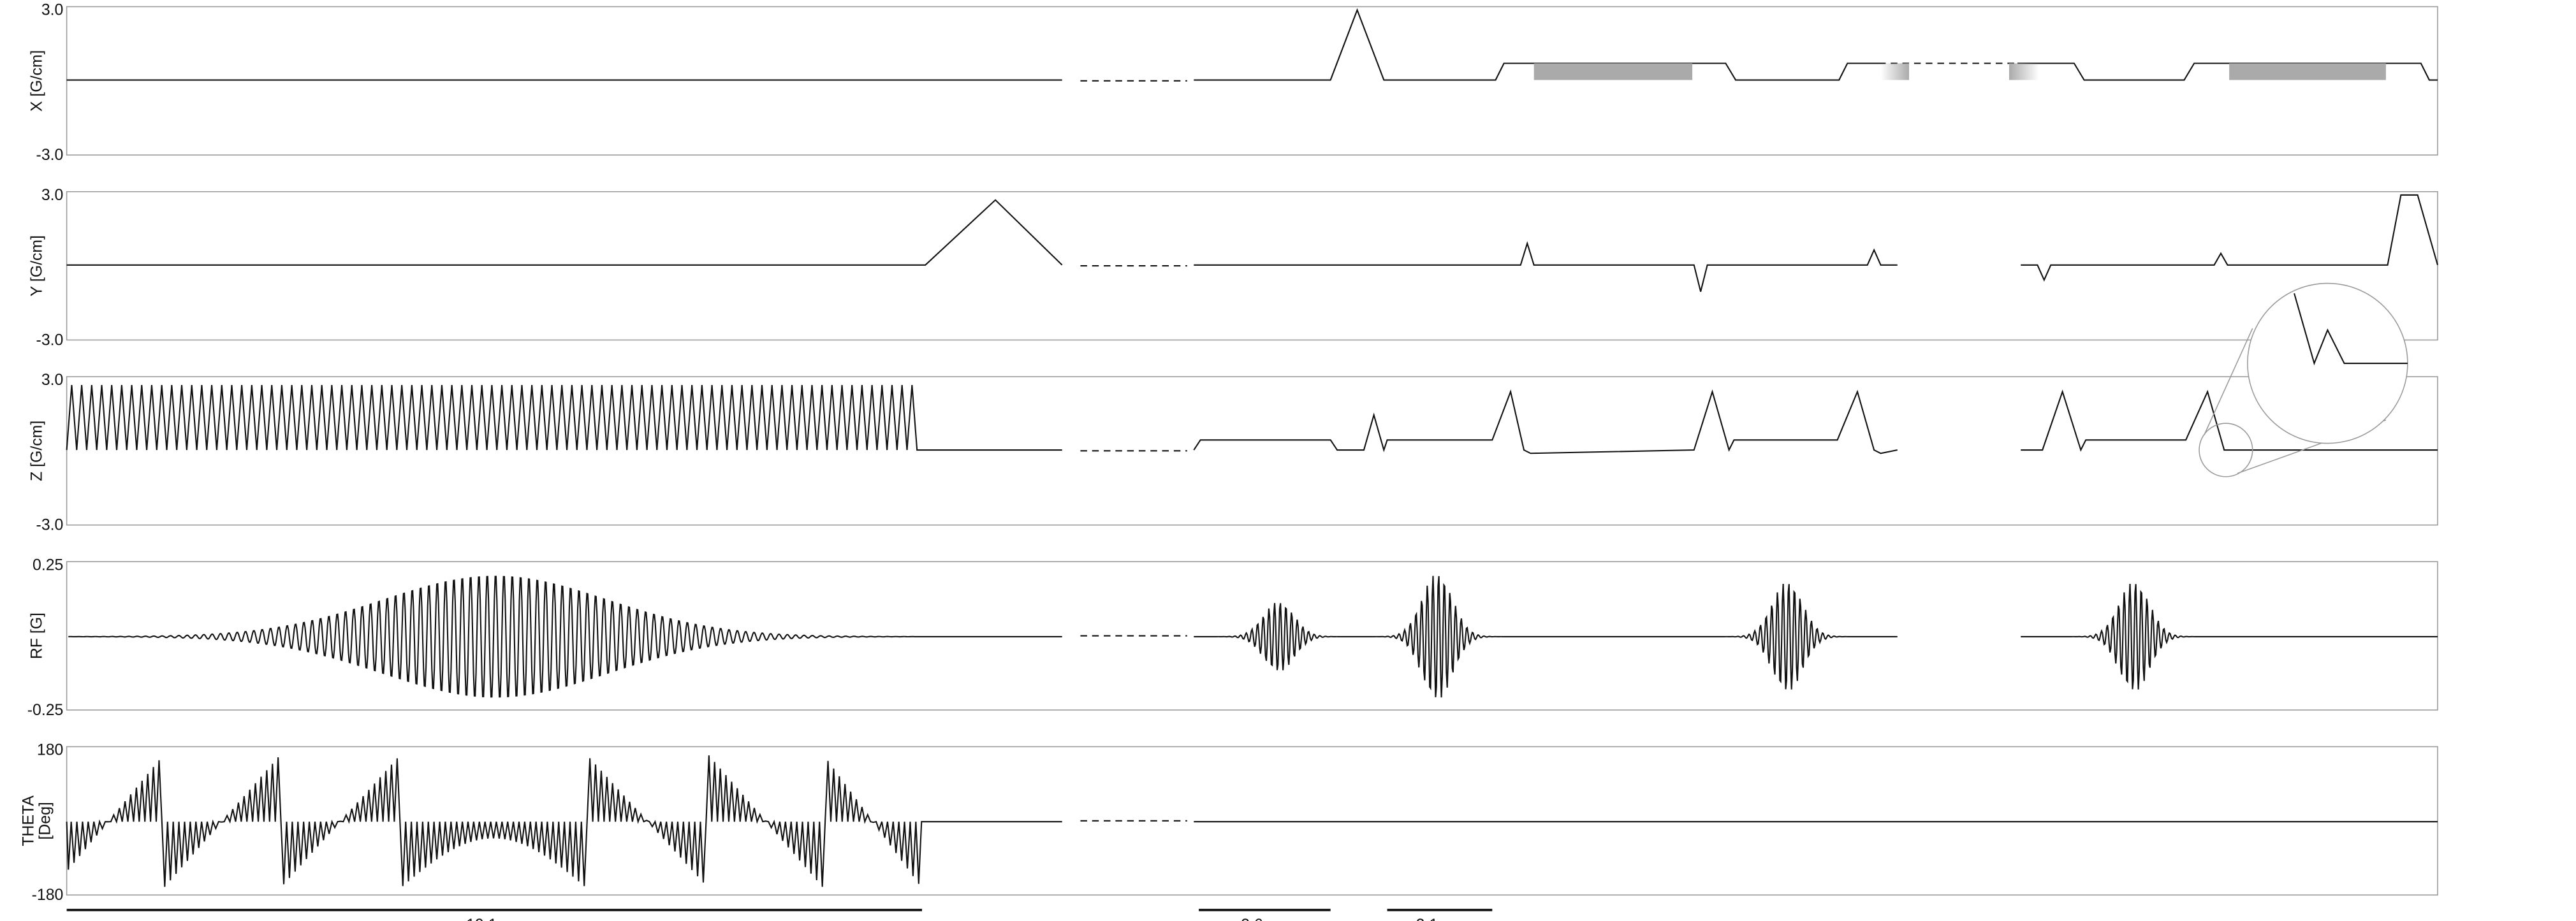 This screenshot has width=2576, height=921. What do you see at coordinates (494, 919) in the screenshot?
I see `scale-bar-label: 19.1 ms` at bounding box center [494, 919].